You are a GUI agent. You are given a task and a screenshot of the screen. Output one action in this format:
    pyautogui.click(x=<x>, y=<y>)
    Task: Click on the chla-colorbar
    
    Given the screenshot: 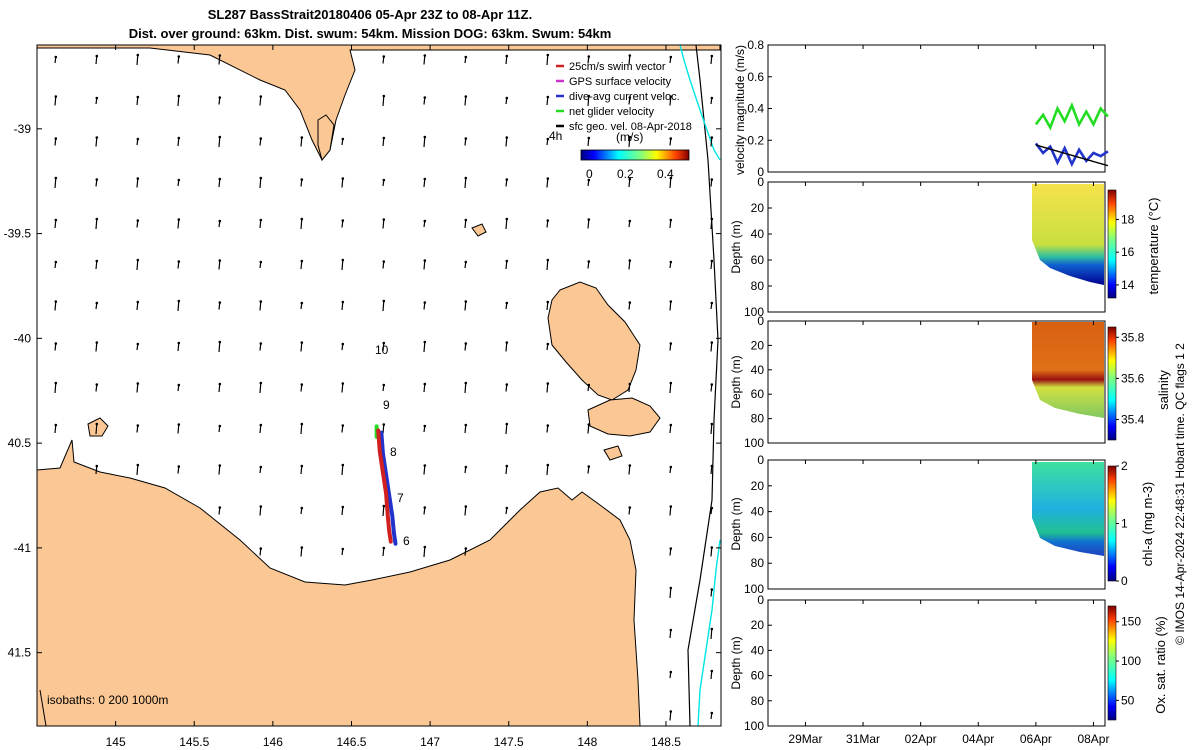 What is the action you would take?
    pyautogui.click(x=1112, y=523)
    